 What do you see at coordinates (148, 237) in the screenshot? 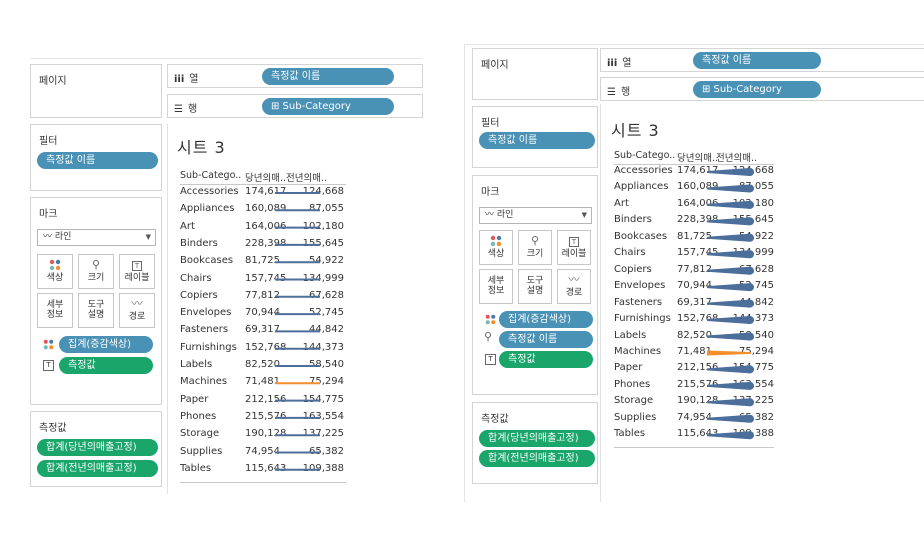
I see `chevron-down-icon: ▼` at bounding box center [148, 237].